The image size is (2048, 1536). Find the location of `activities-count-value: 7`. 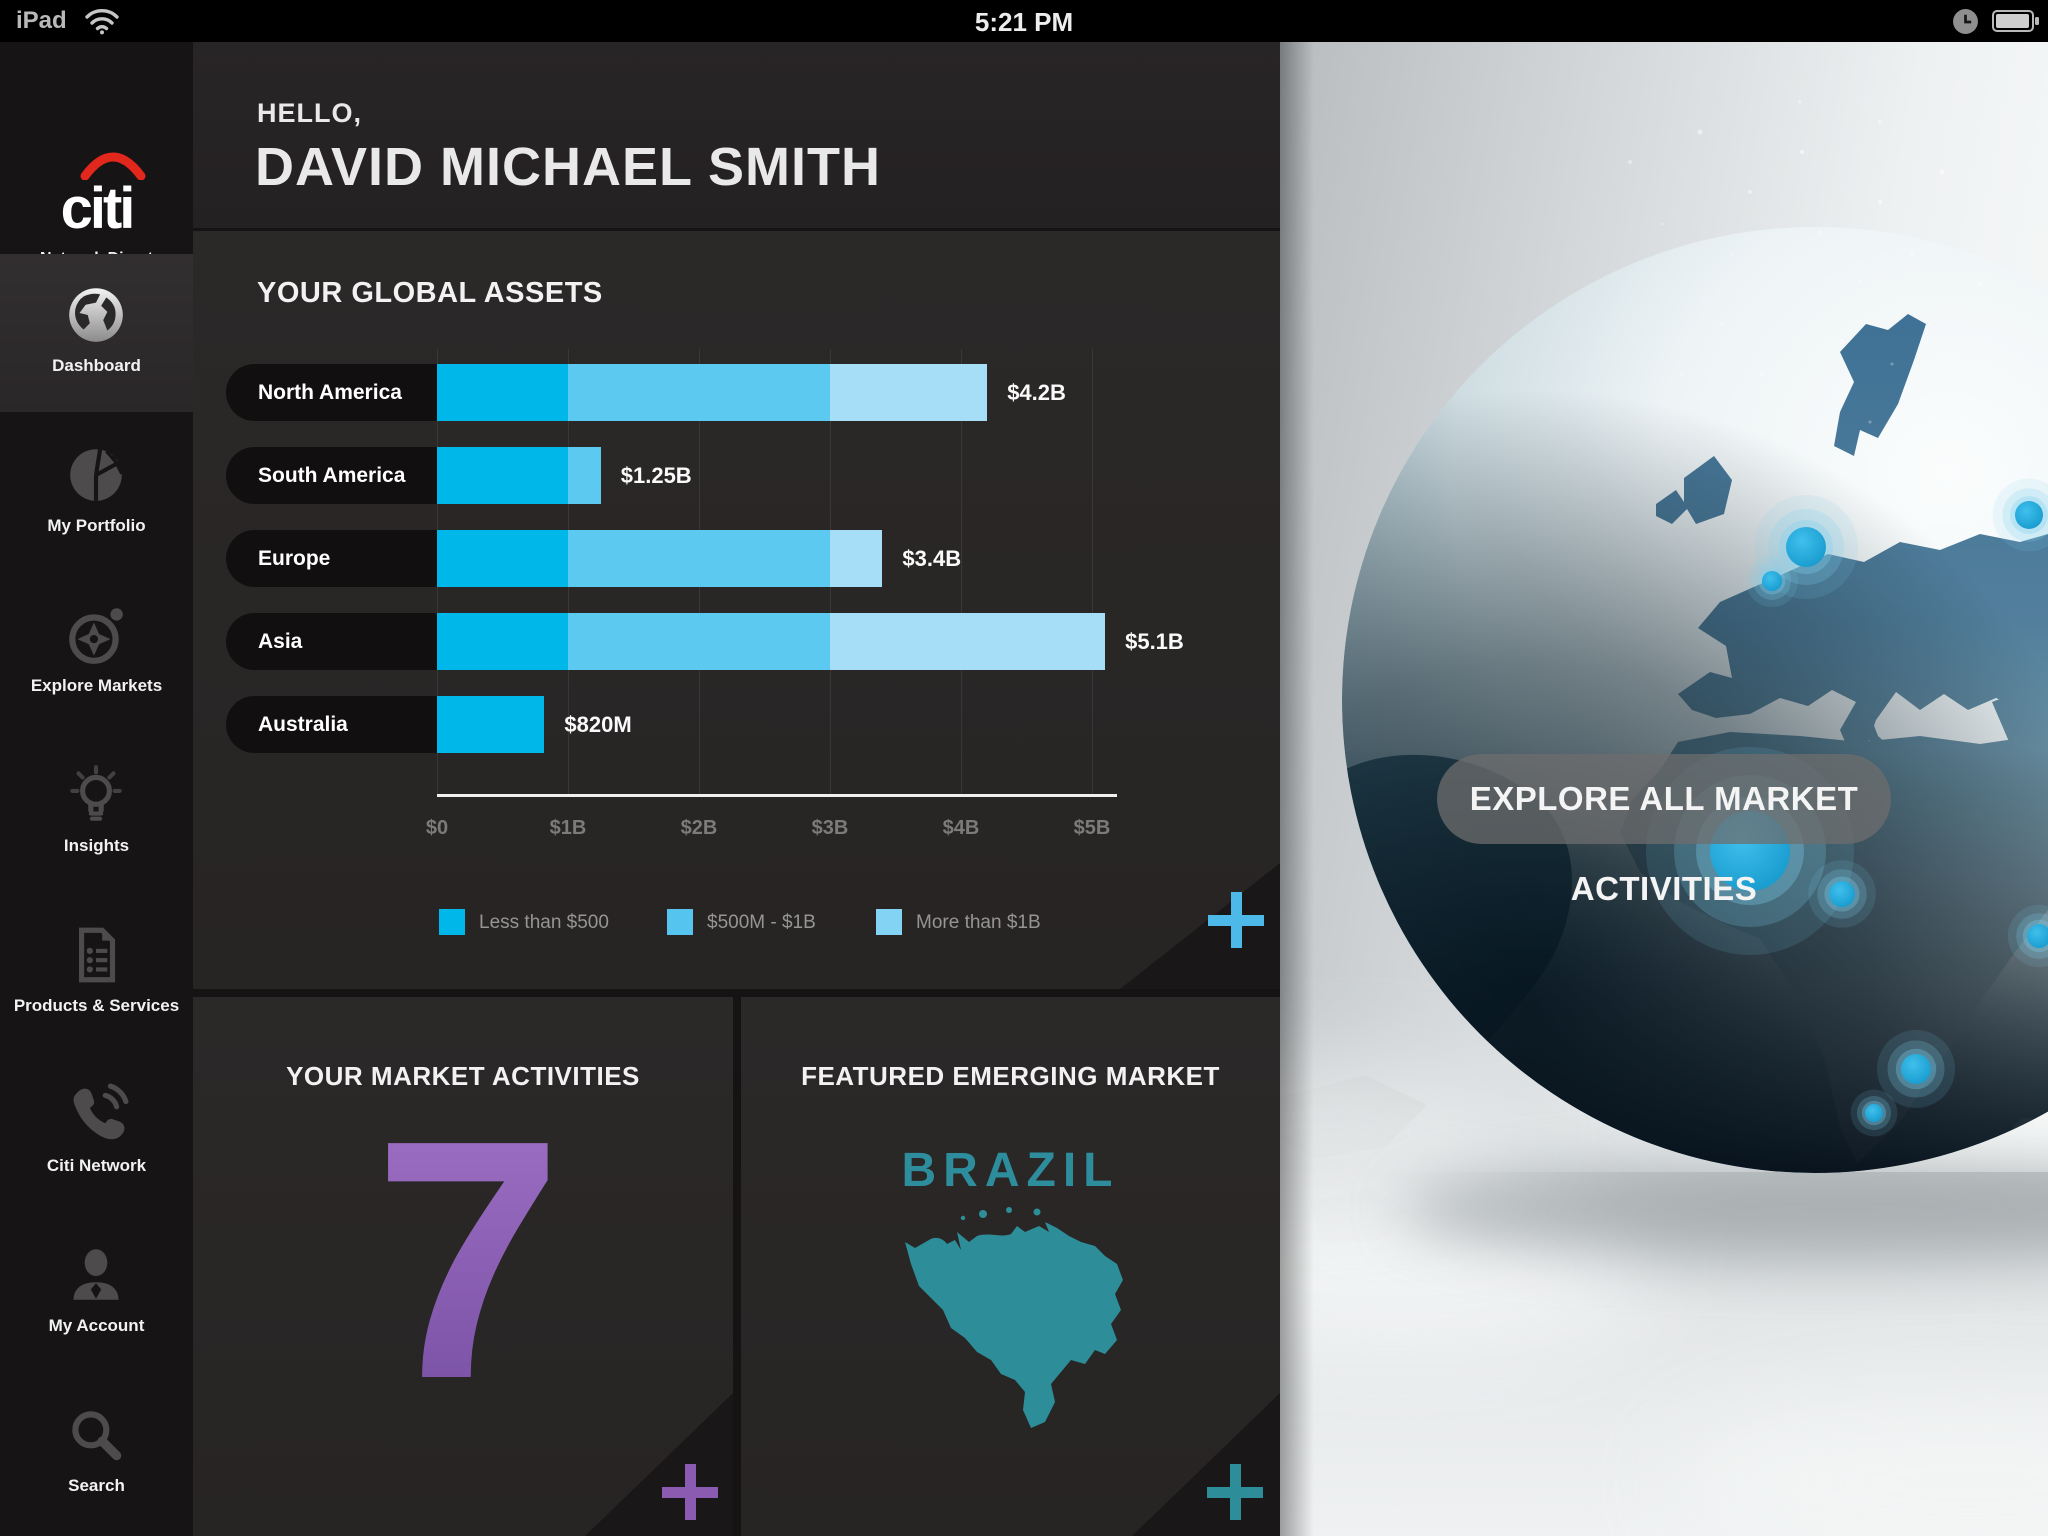

activities-count-value: 7 is located at coordinates (467, 1265).